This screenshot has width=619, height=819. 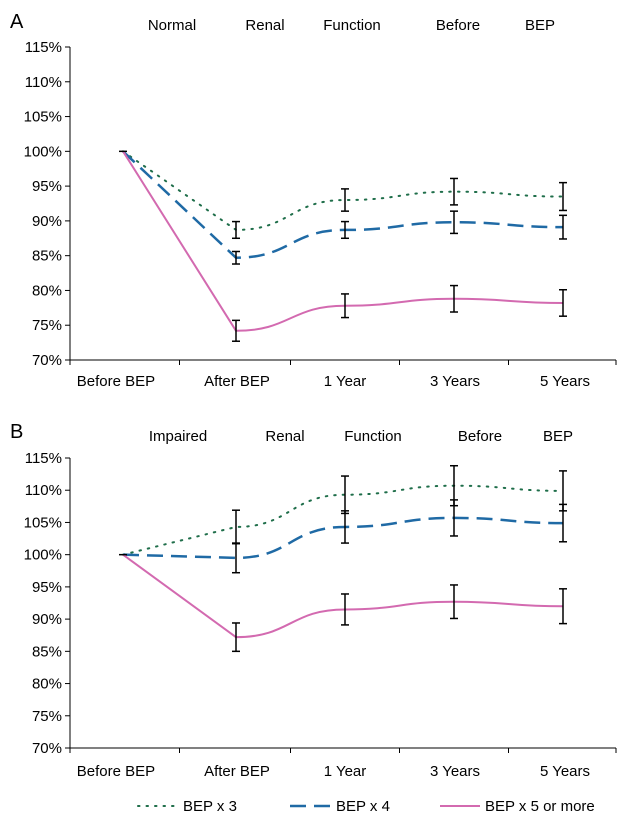 What do you see at coordinates (343, 596) in the screenshot?
I see `series-line-bep-x5-or-more` at bounding box center [343, 596].